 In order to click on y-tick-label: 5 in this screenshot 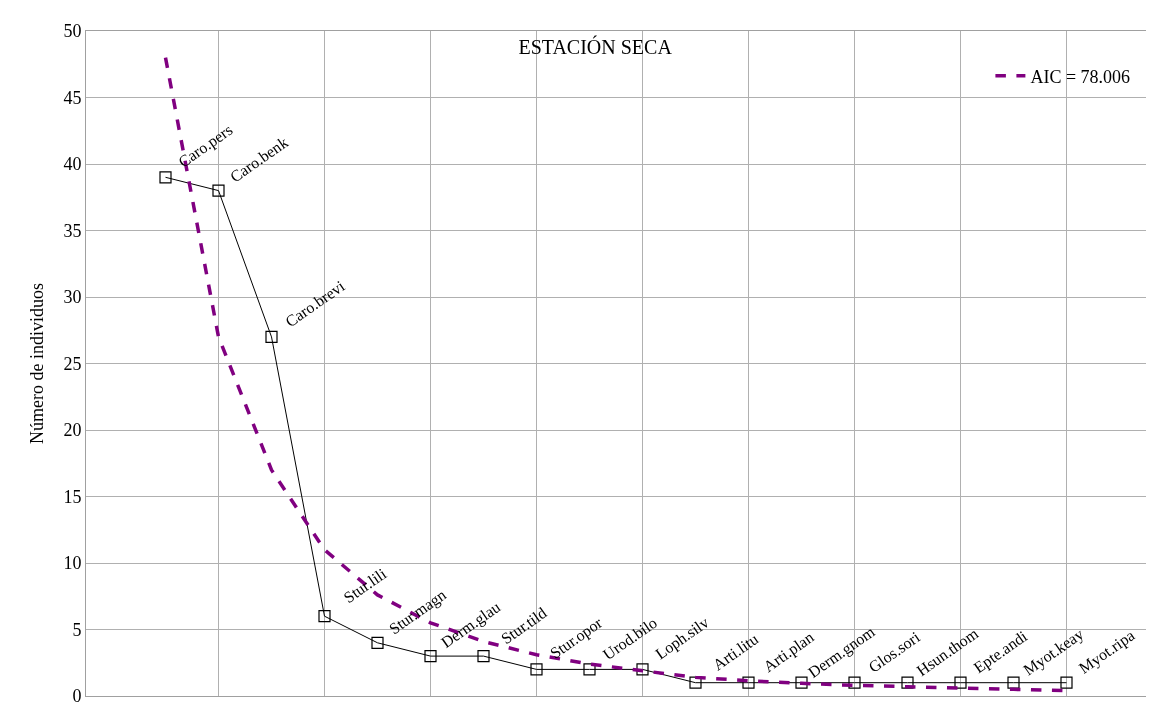, I will do `click(77, 629)`.